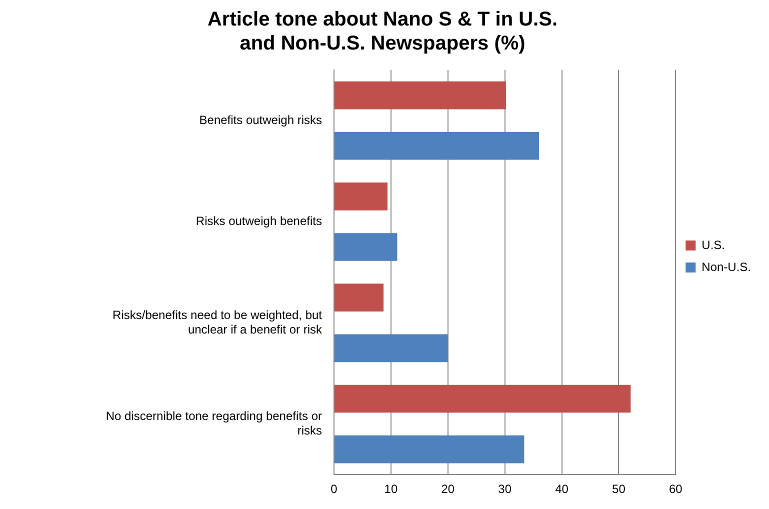  Describe the element at coordinates (214, 423) in the screenshot. I see `y-tick-label: No discernible tone regarding benefits or risks` at that location.